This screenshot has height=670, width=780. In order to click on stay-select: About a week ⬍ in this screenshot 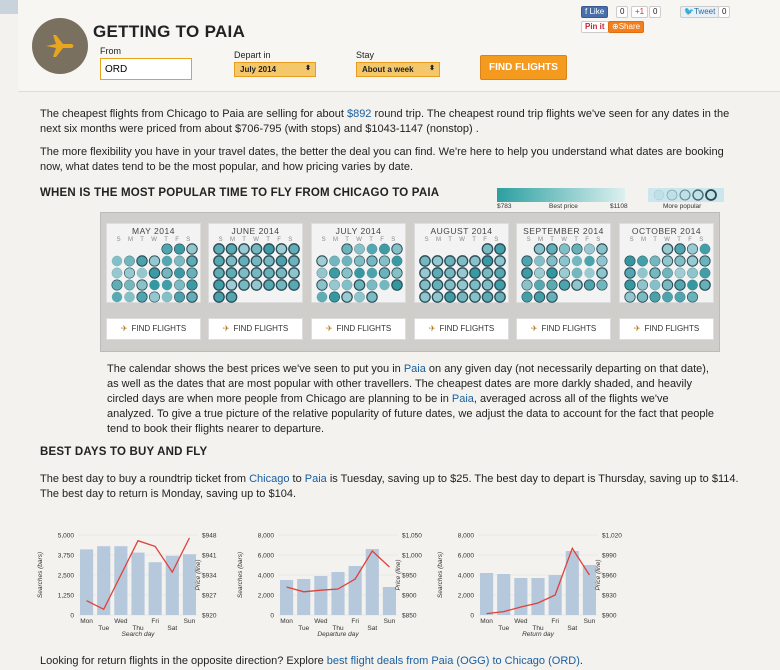, I will do `click(398, 69)`.